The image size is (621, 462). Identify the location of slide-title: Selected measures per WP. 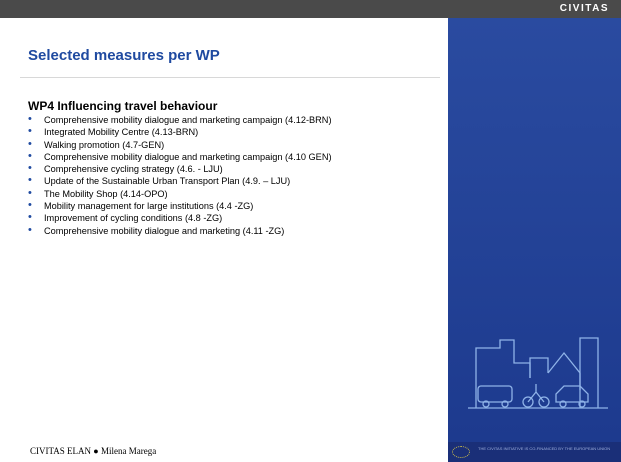
(124, 55).